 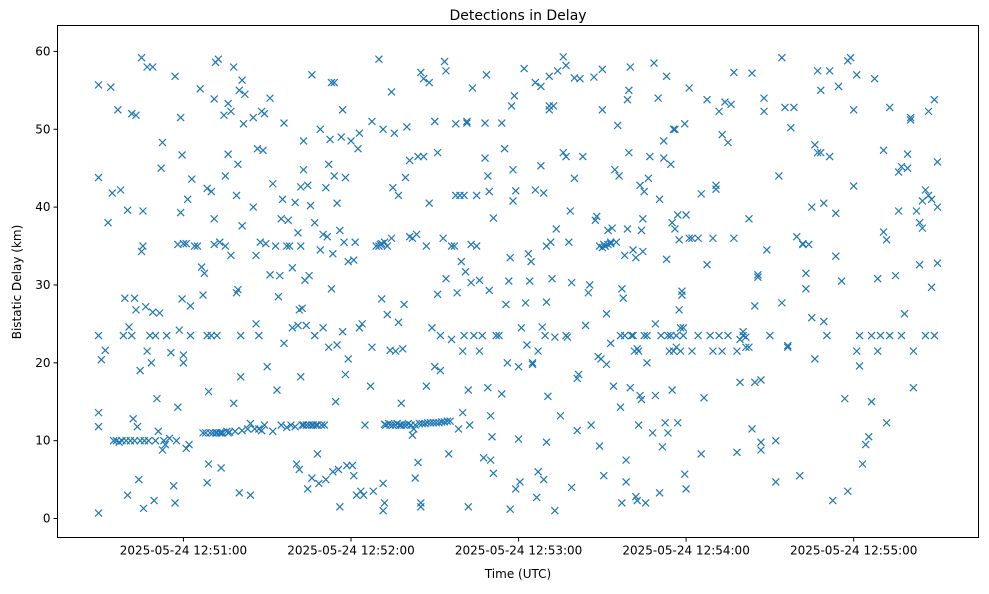 I want to click on y-tick-label: 50, so click(x=42, y=129).